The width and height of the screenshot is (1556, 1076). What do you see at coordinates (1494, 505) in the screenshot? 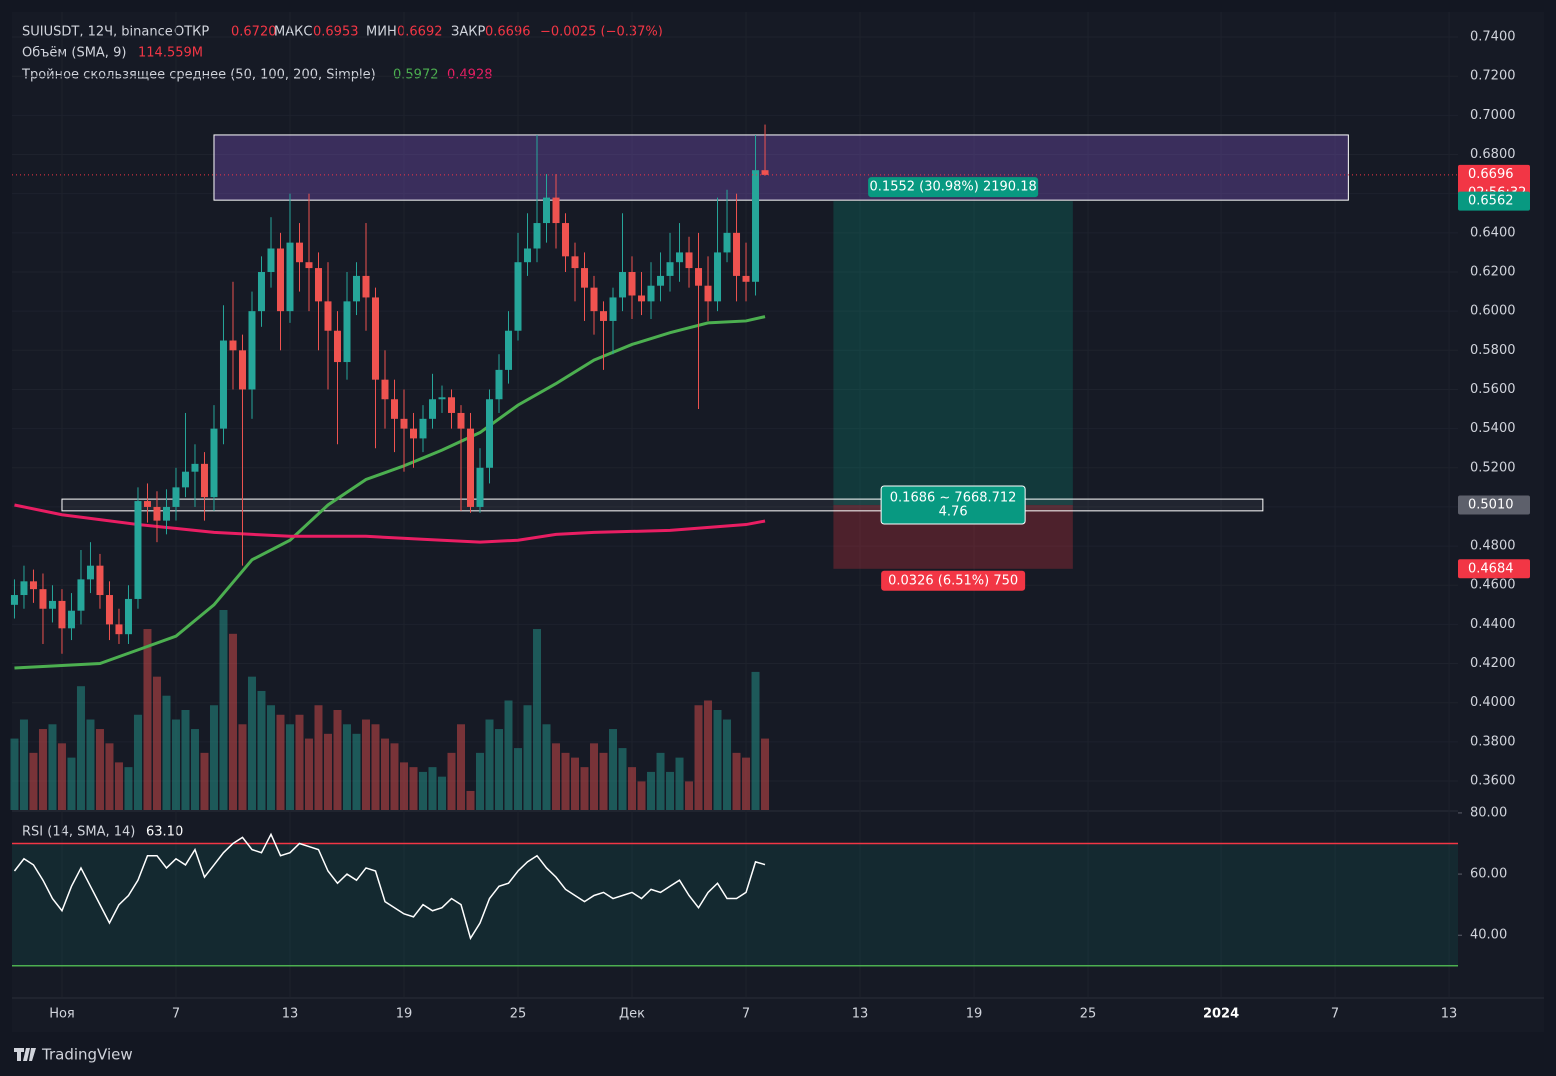
I see `price-tag` at bounding box center [1494, 505].